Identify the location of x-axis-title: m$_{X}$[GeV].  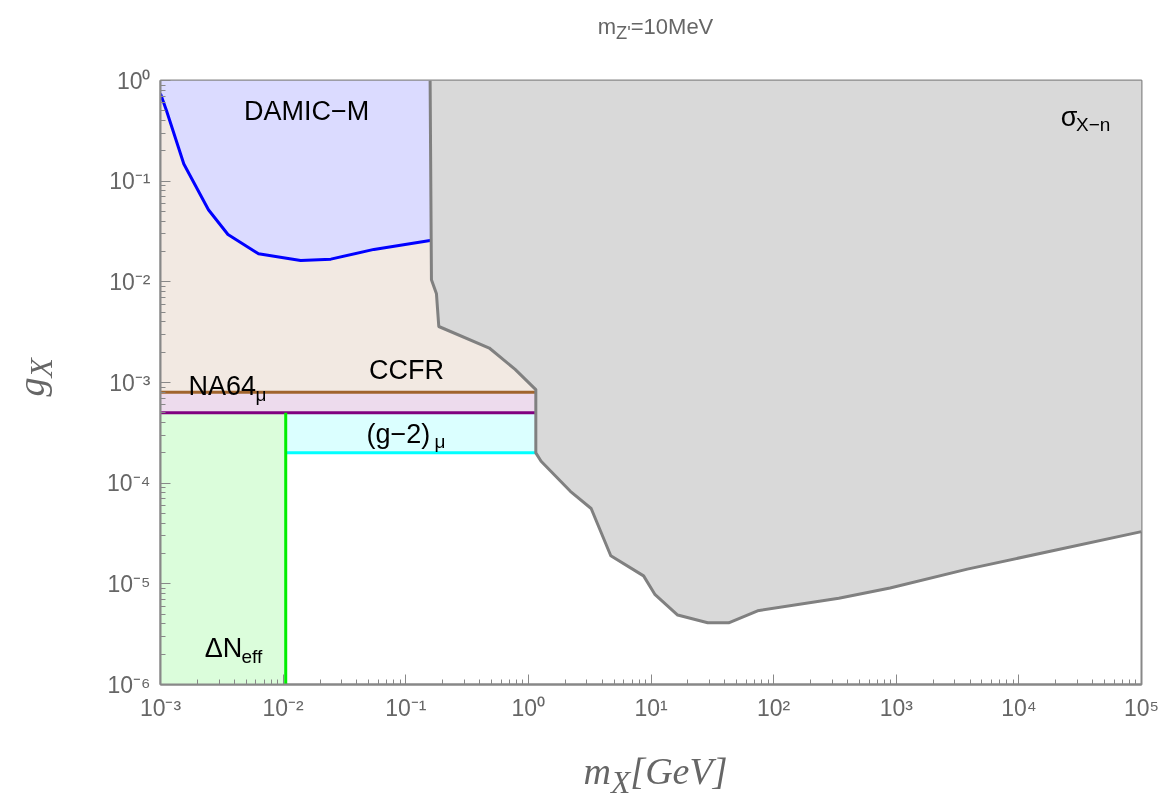
(655, 775).